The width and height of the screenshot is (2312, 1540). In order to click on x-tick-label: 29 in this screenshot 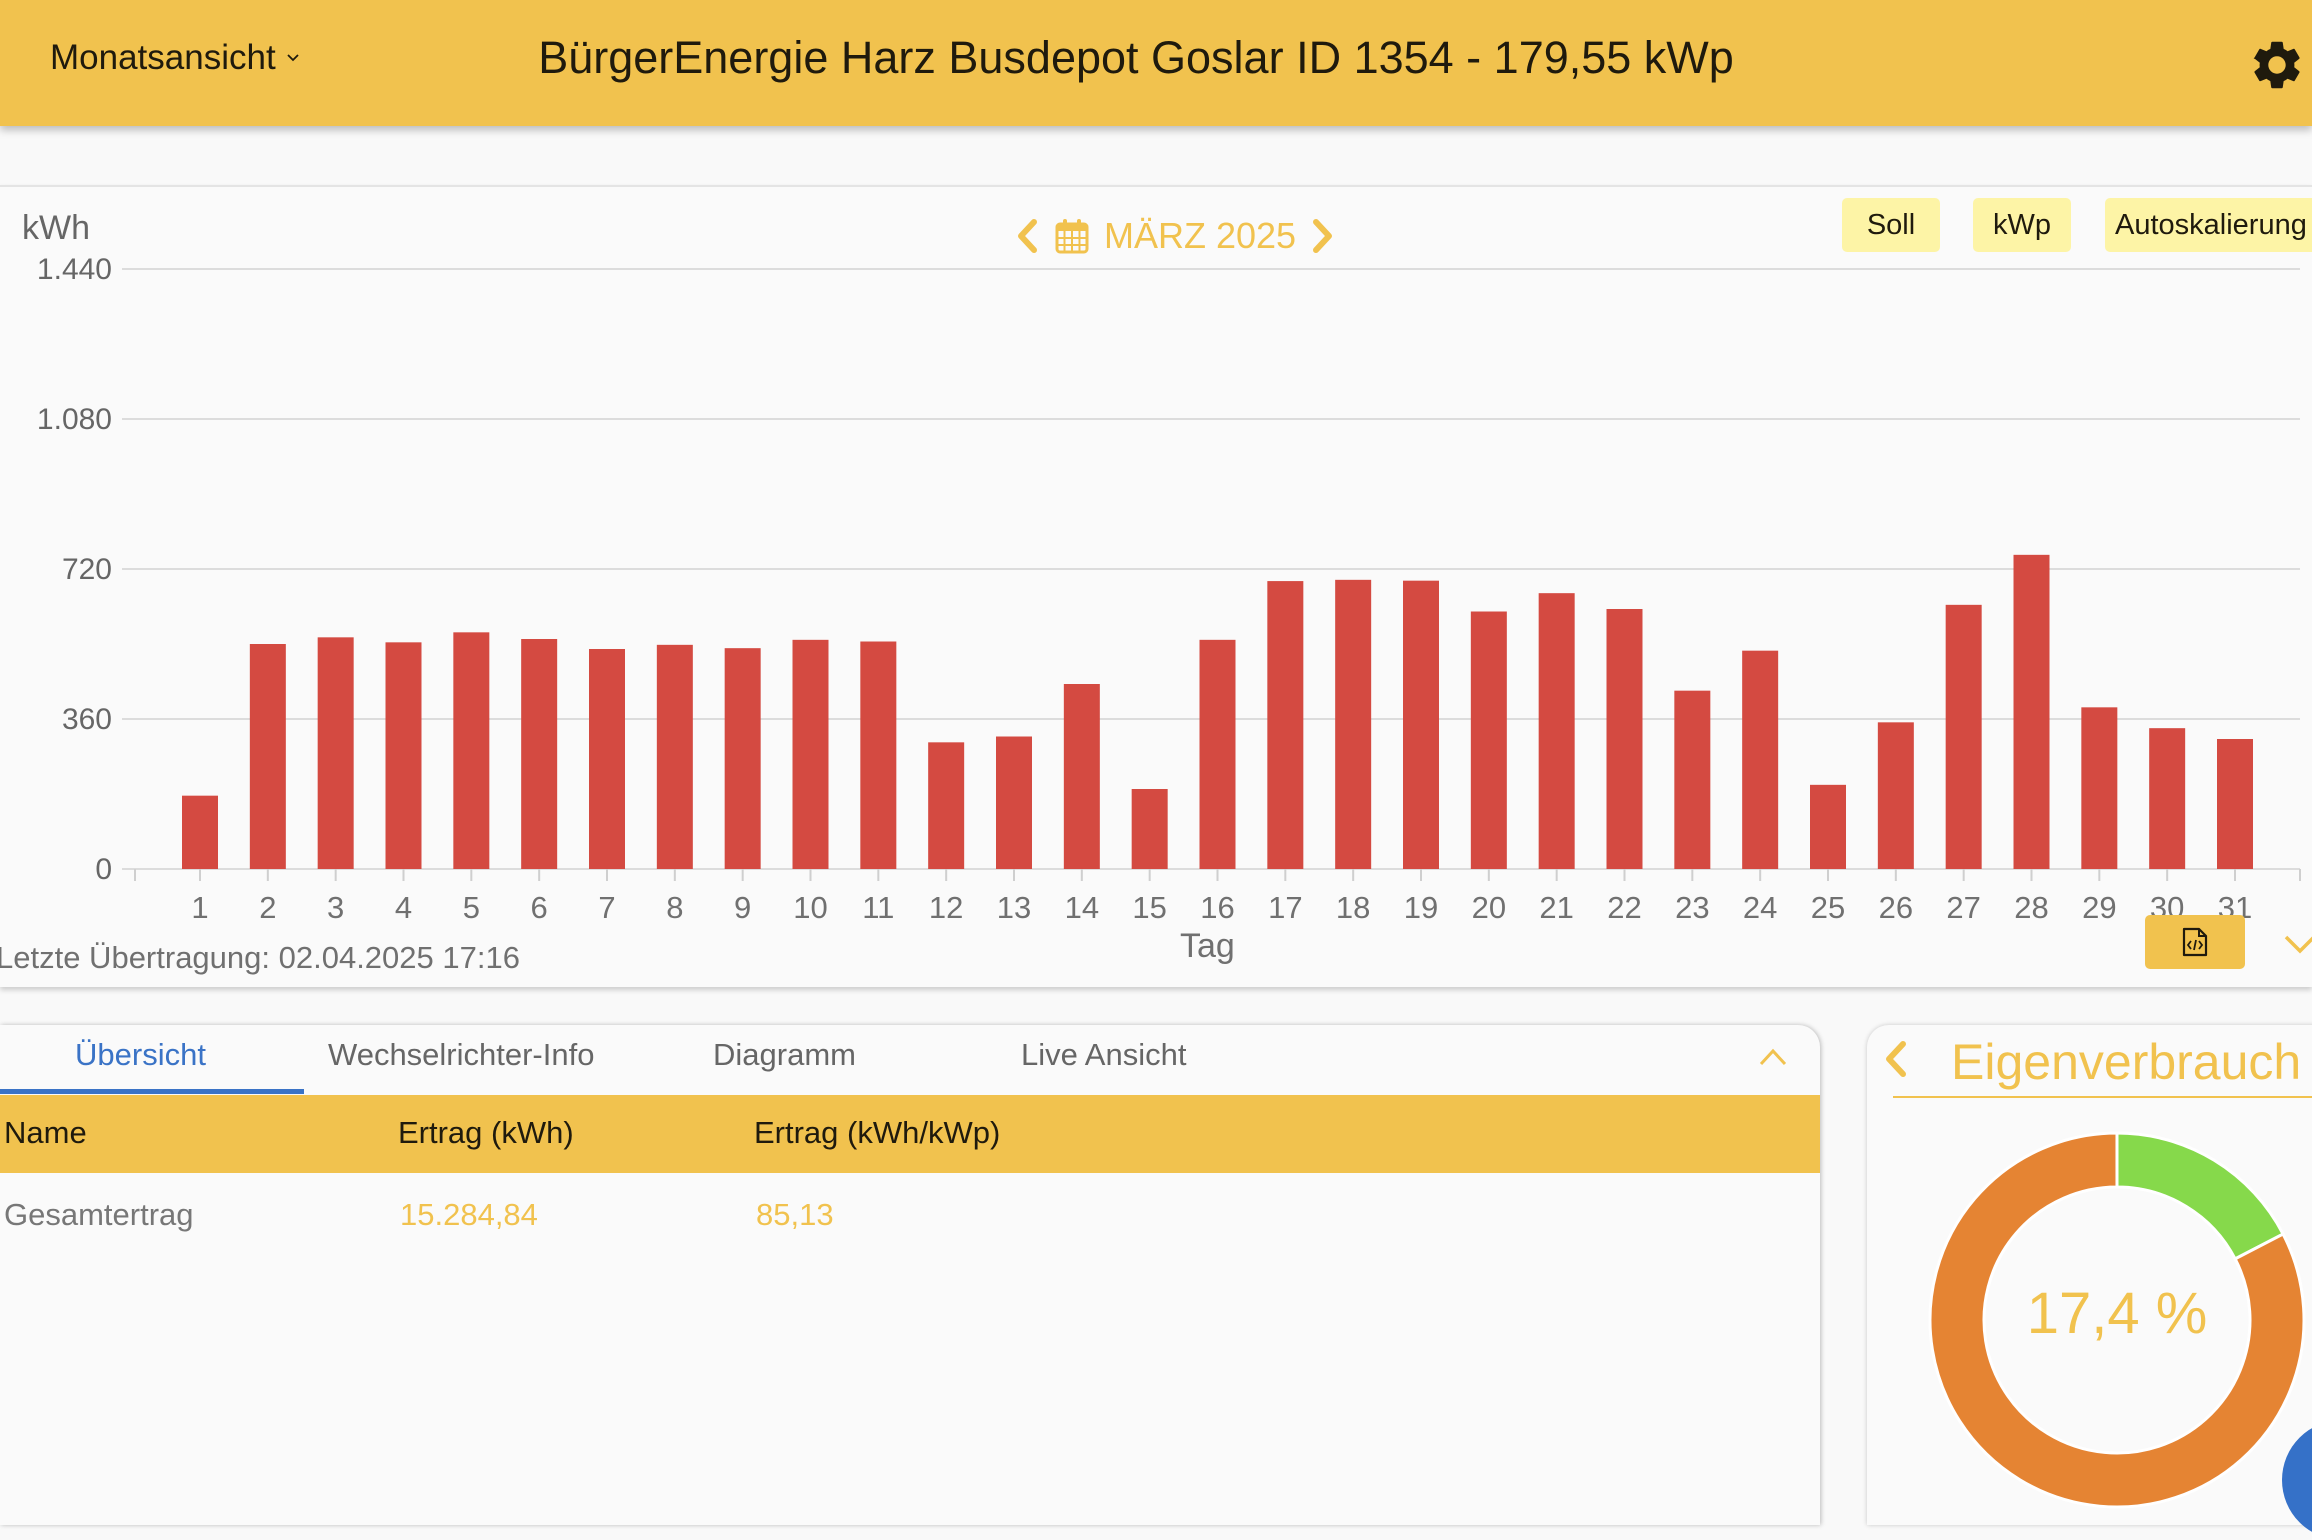, I will do `click(2099, 907)`.